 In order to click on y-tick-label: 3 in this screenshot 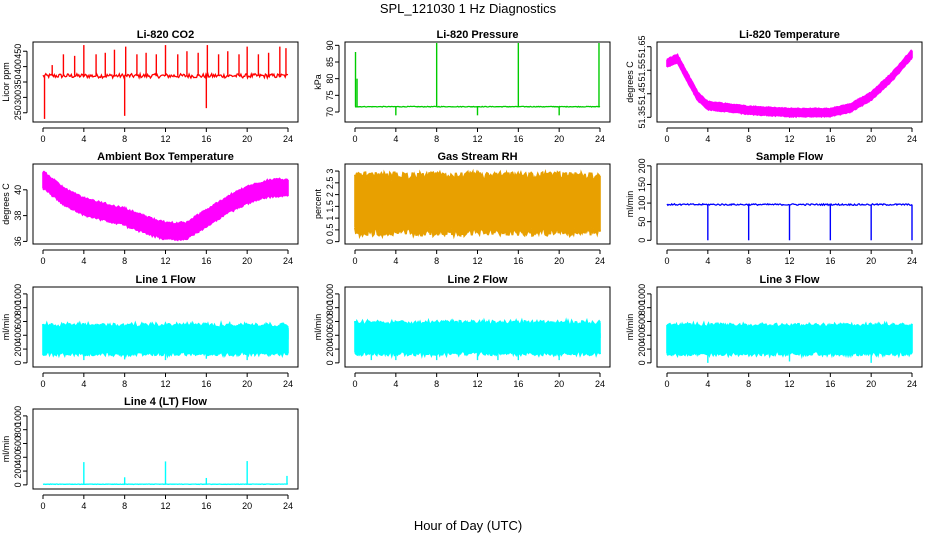, I will do `click(330, 171)`.